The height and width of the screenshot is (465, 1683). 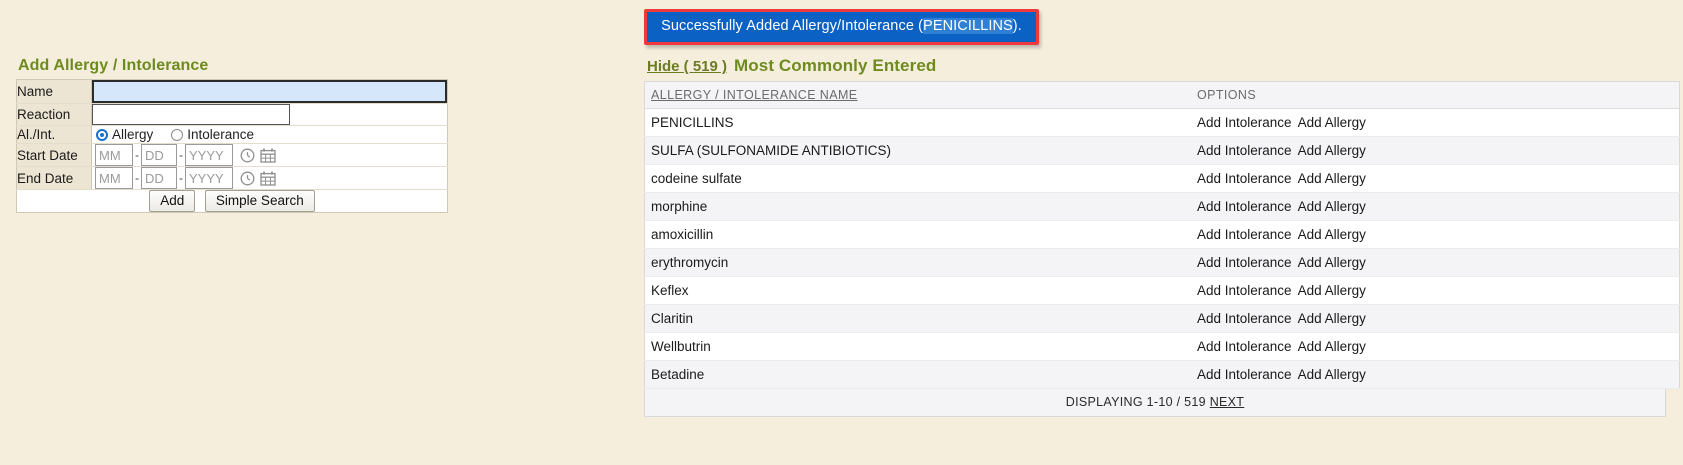 I want to click on next-page-link: NEXT, so click(x=1227, y=402).